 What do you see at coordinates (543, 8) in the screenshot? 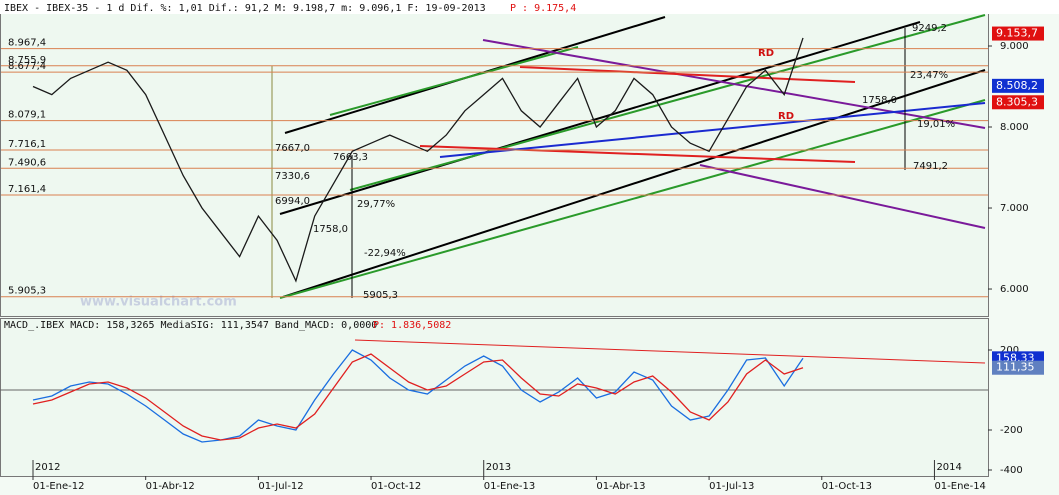
I see `header-last: P : 9.175,4` at bounding box center [543, 8].